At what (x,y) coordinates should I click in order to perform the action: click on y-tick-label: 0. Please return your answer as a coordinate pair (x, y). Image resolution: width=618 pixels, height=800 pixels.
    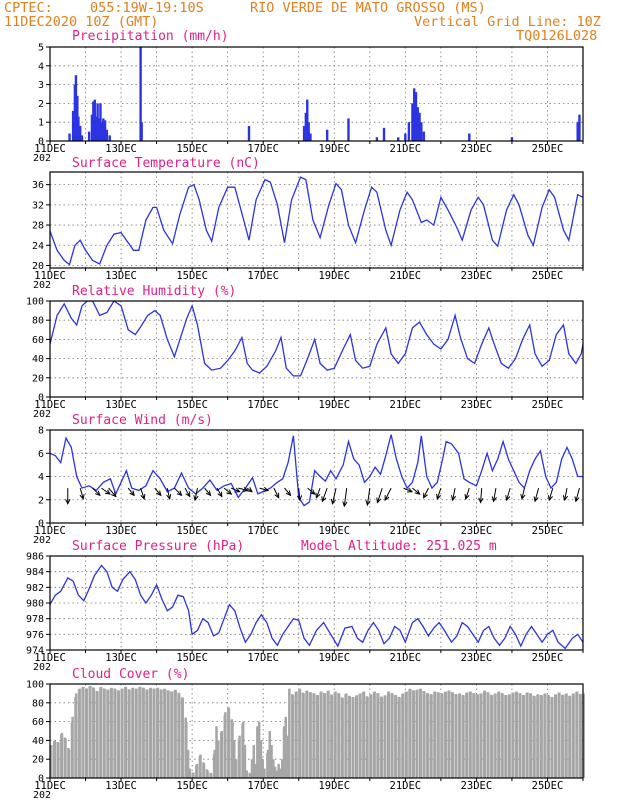
    Looking at the image, I should click on (41, 142).